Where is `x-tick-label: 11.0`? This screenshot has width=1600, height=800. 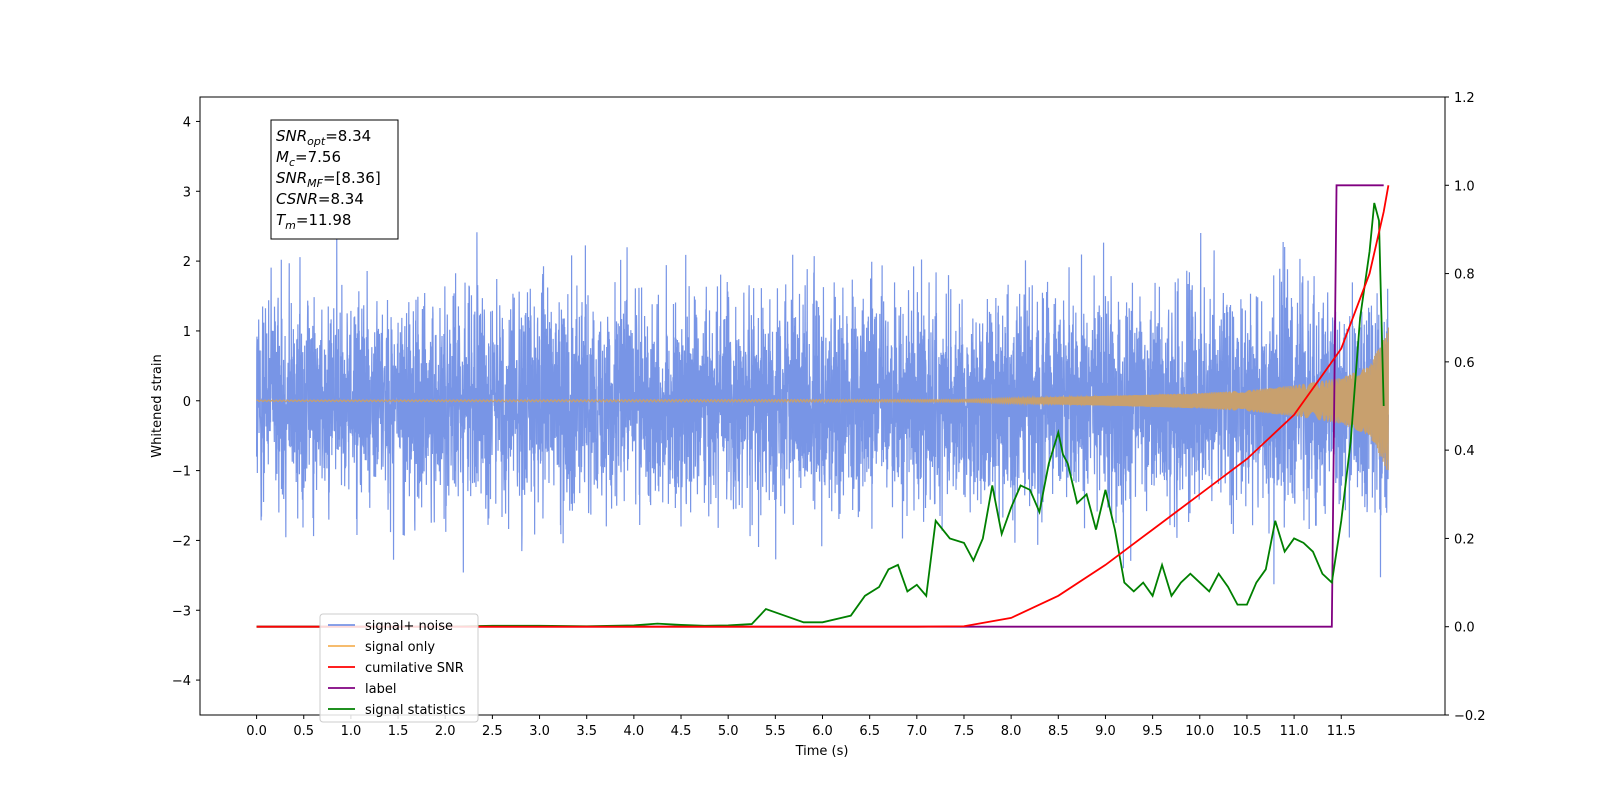 x-tick-label: 11.0 is located at coordinates (1294, 731).